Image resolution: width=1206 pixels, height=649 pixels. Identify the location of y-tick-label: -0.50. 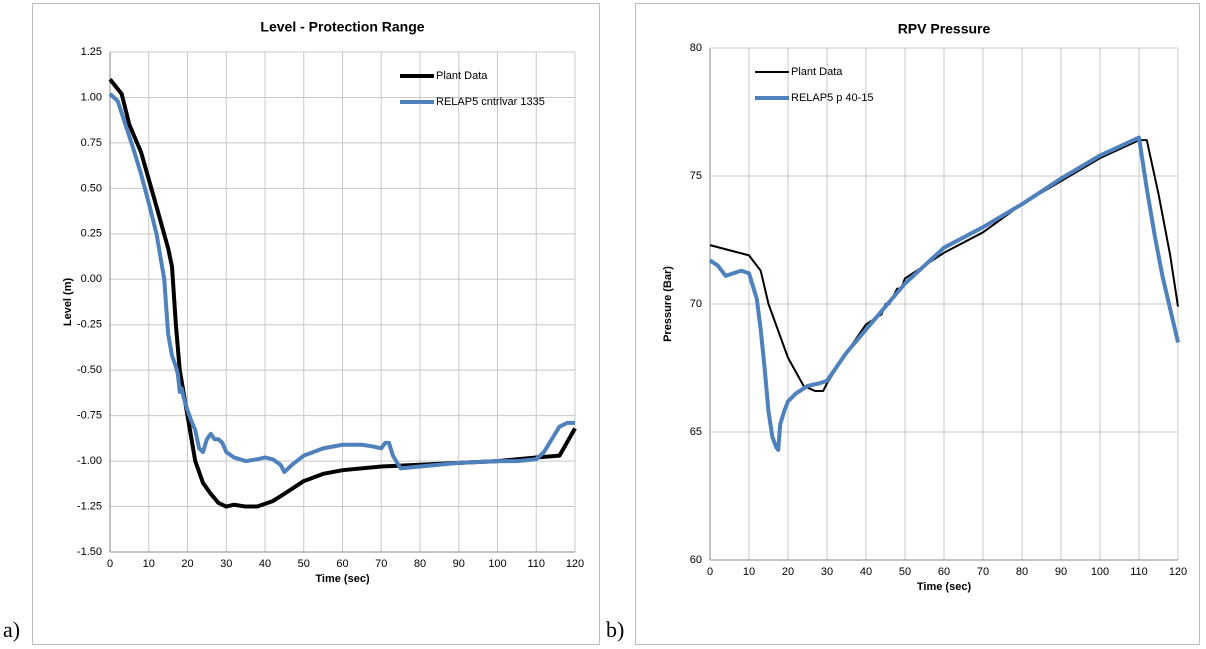
(89, 370).